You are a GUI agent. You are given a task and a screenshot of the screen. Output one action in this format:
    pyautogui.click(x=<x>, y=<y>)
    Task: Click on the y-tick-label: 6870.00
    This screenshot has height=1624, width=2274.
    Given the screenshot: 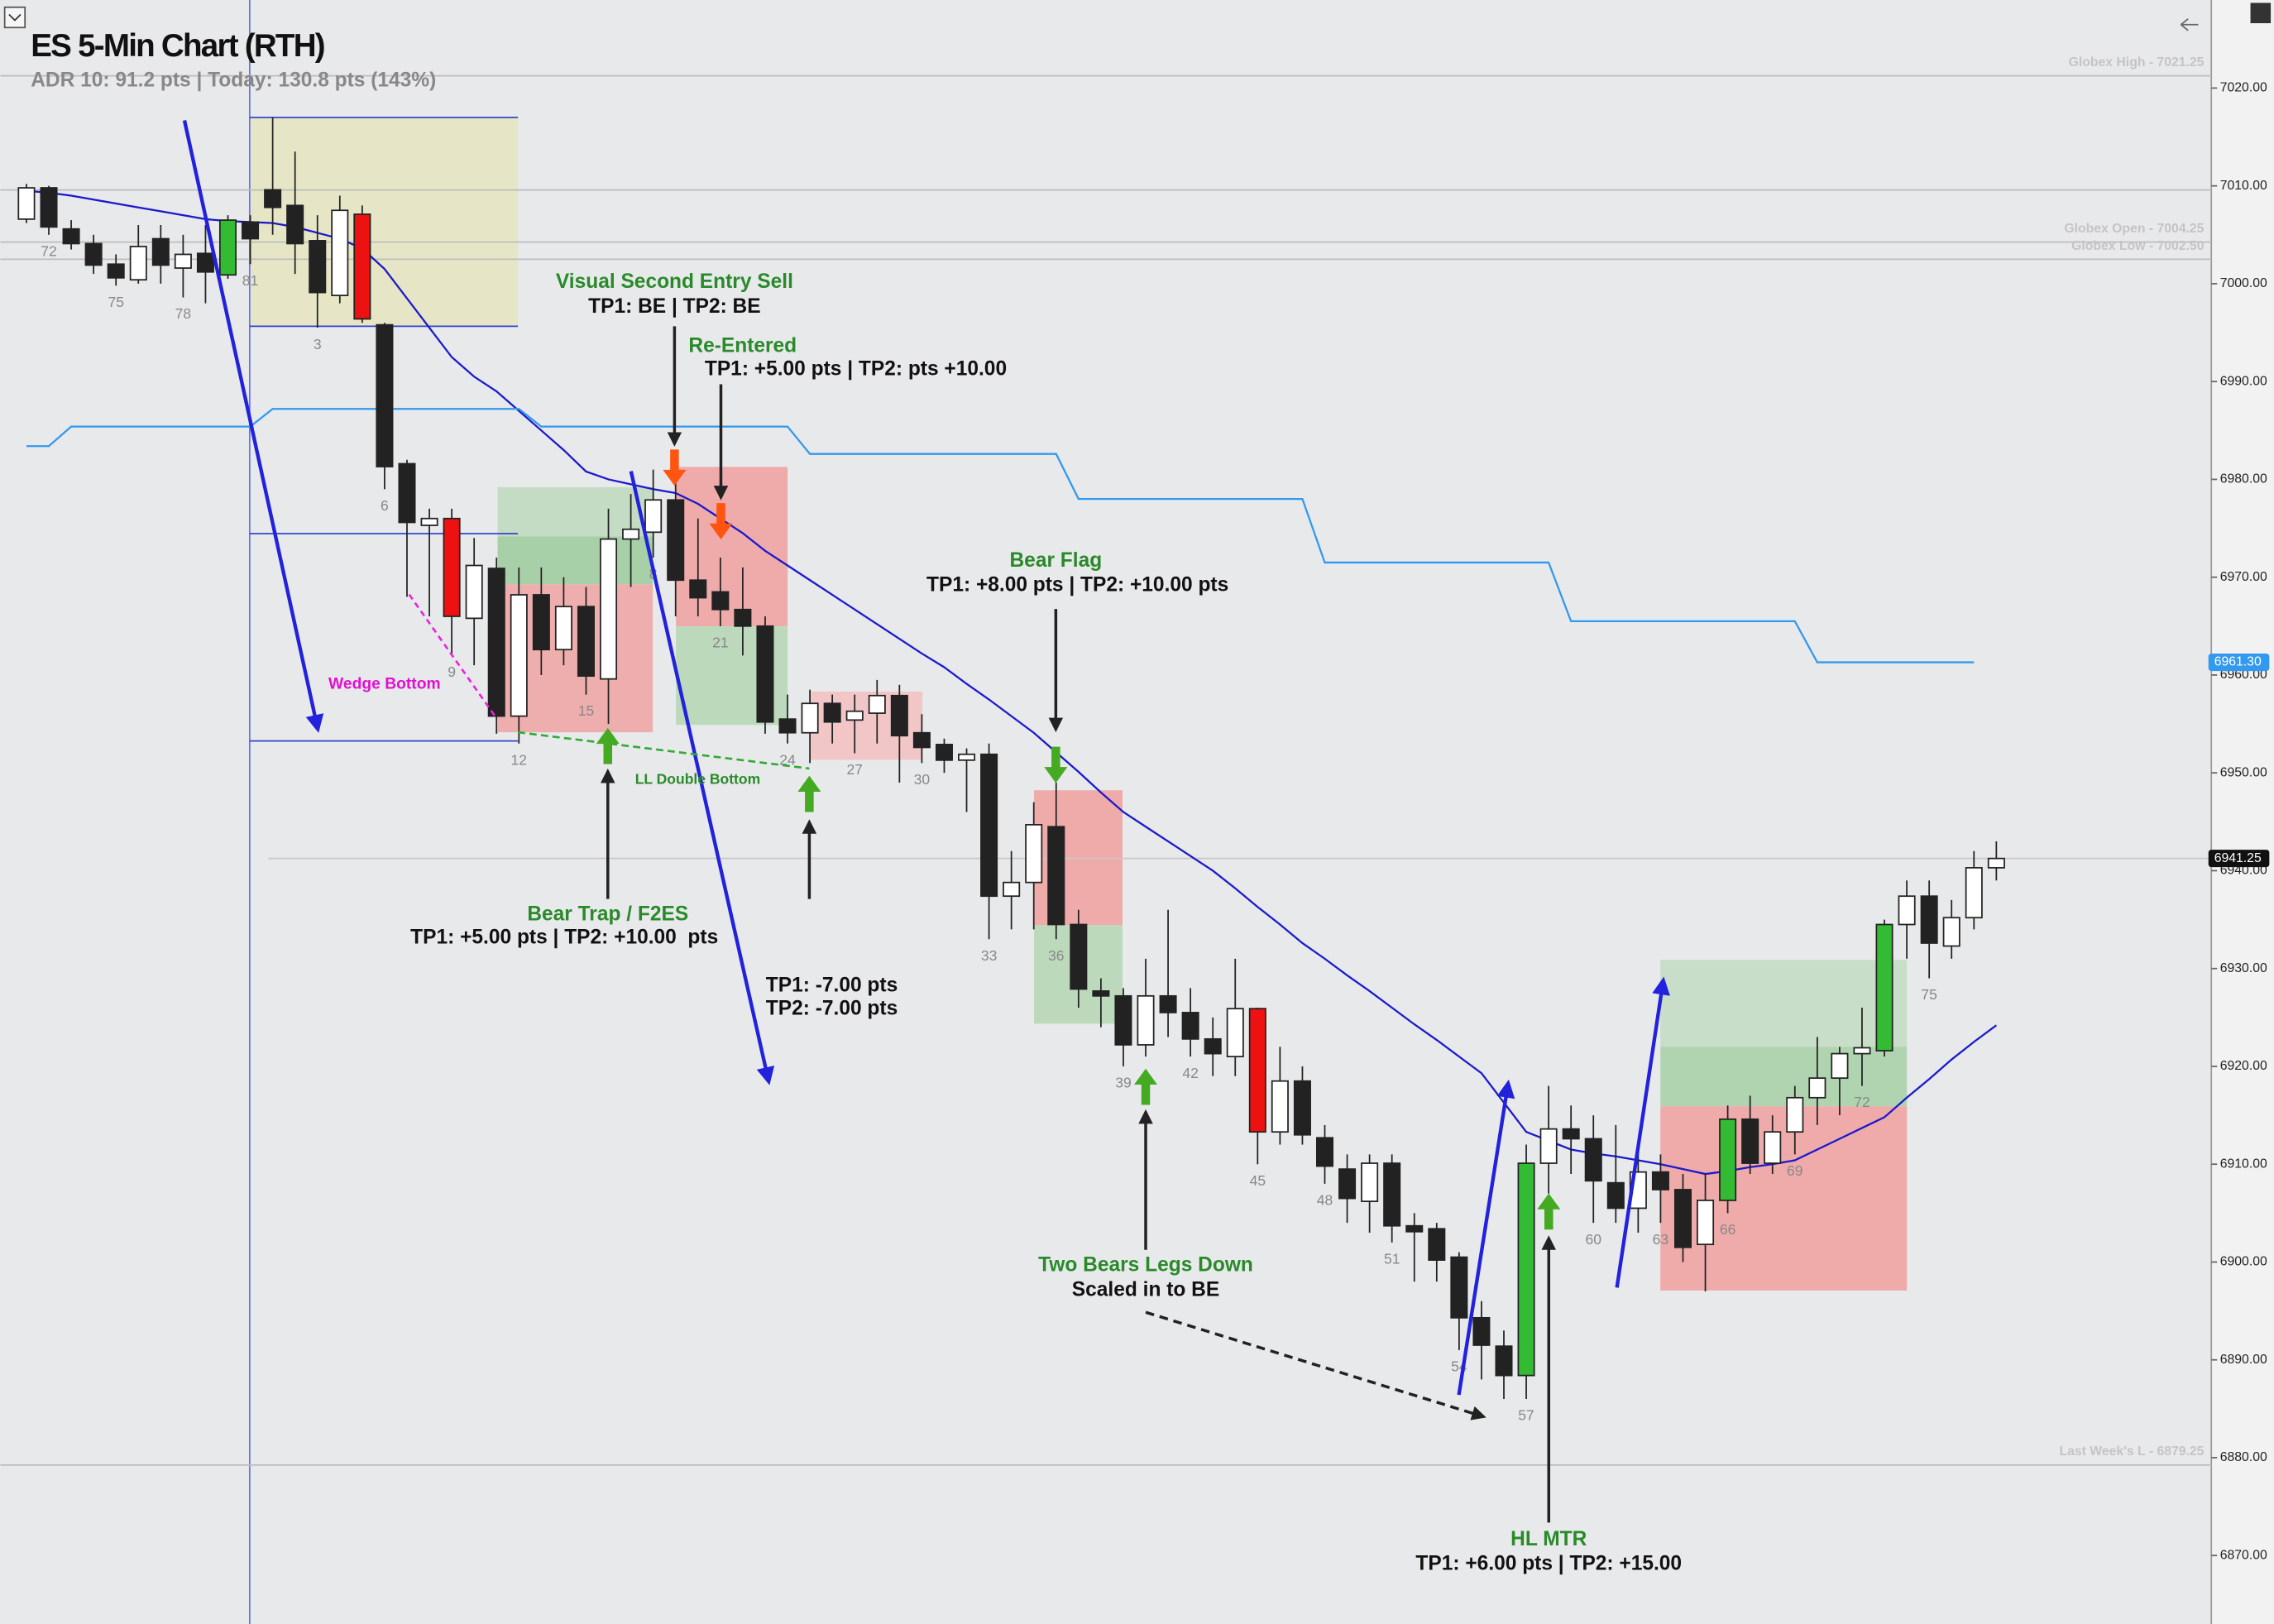 What is the action you would take?
    pyautogui.click(x=2243, y=1555)
    